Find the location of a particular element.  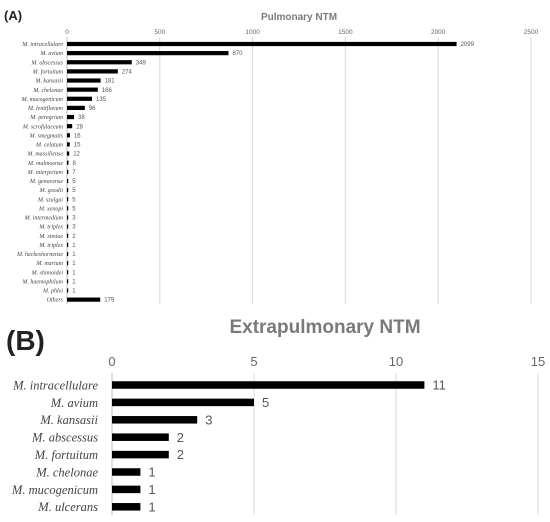

tick-label: 5 is located at coordinates (253, 361).